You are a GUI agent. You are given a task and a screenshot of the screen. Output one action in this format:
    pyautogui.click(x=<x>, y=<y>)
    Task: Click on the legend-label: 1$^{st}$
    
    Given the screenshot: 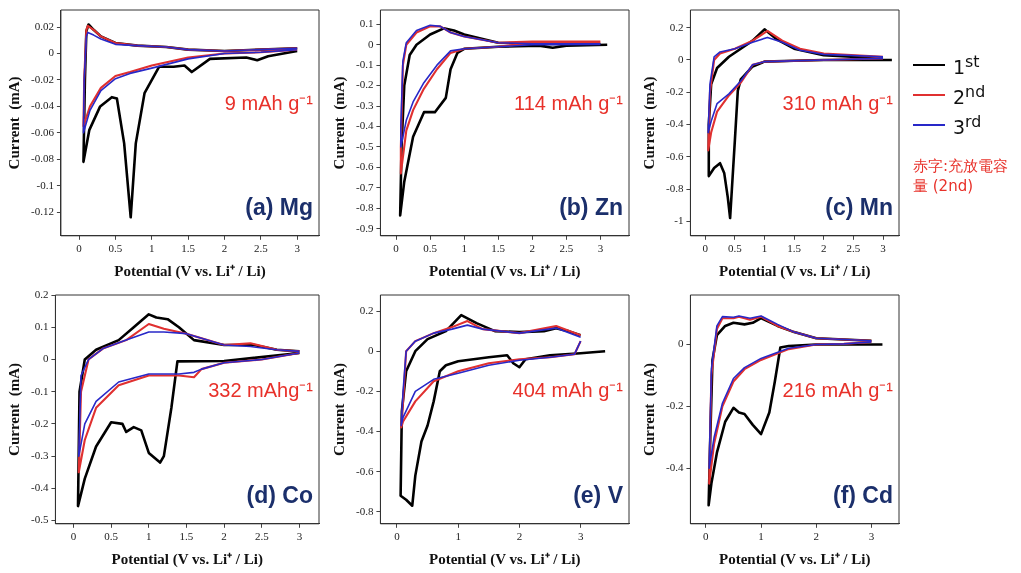 What is the action you would take?
    pyautogui.click(x=966, y=65)
    